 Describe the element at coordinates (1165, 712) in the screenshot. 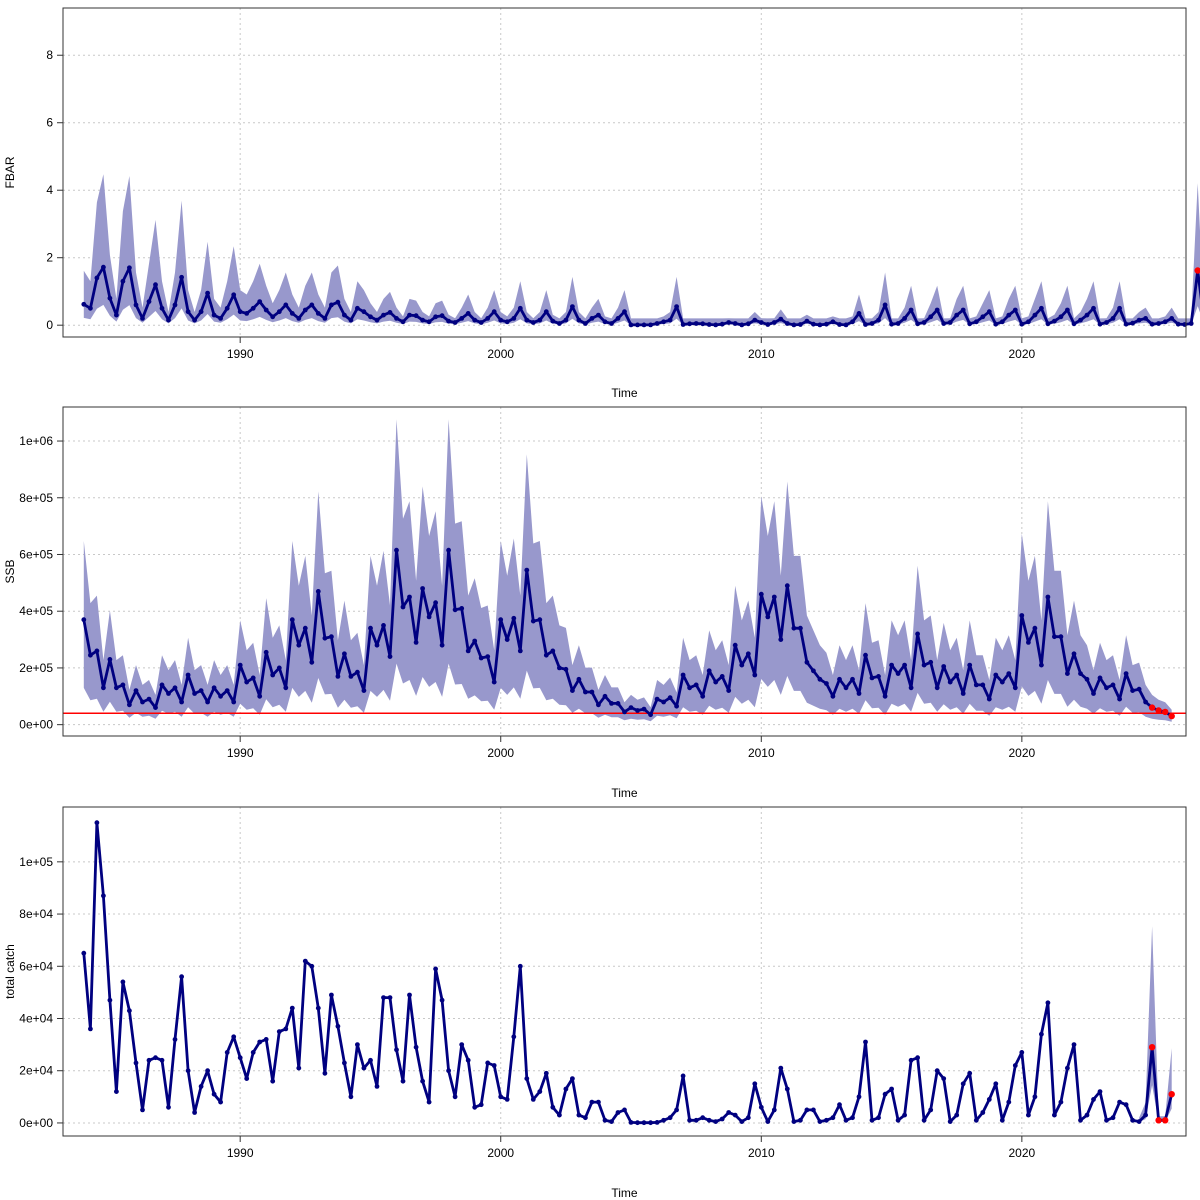

I see `highlight-point` at that location.